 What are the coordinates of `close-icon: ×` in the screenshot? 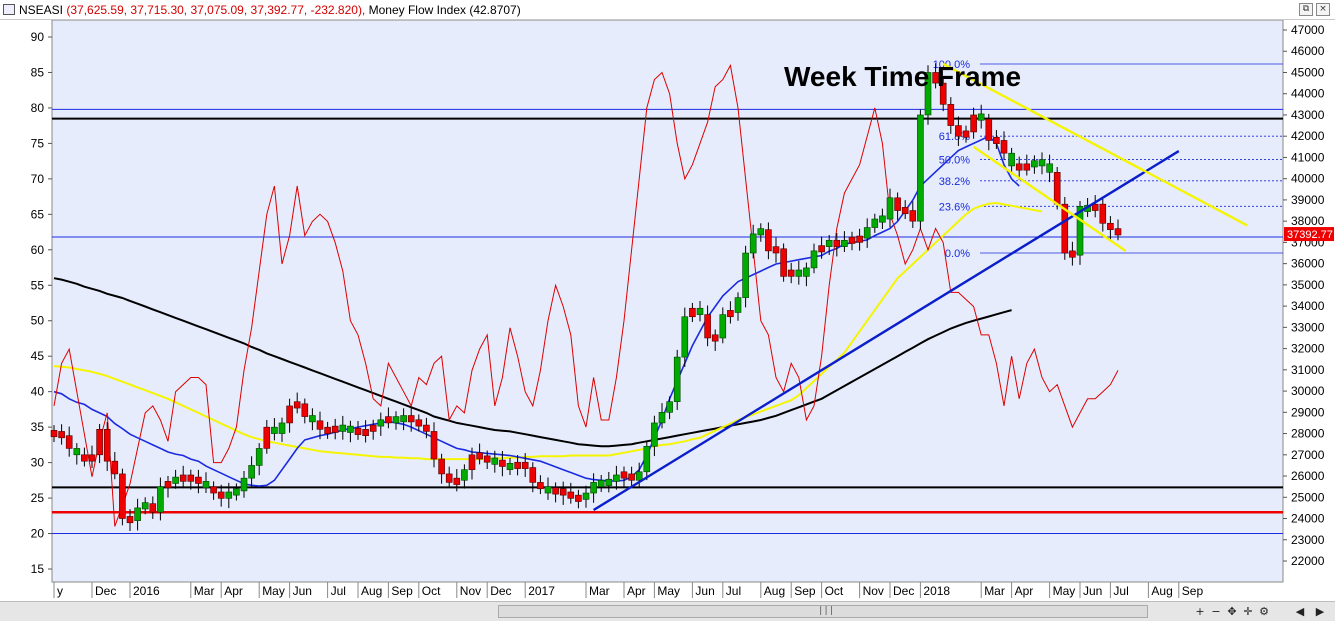 It's located at (1323, 9).